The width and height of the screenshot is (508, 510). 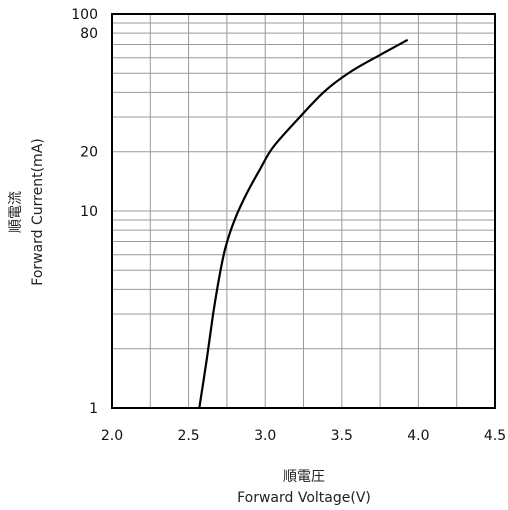 I want to click on x-tick-label: 2.5, so click(x=188, y=436).